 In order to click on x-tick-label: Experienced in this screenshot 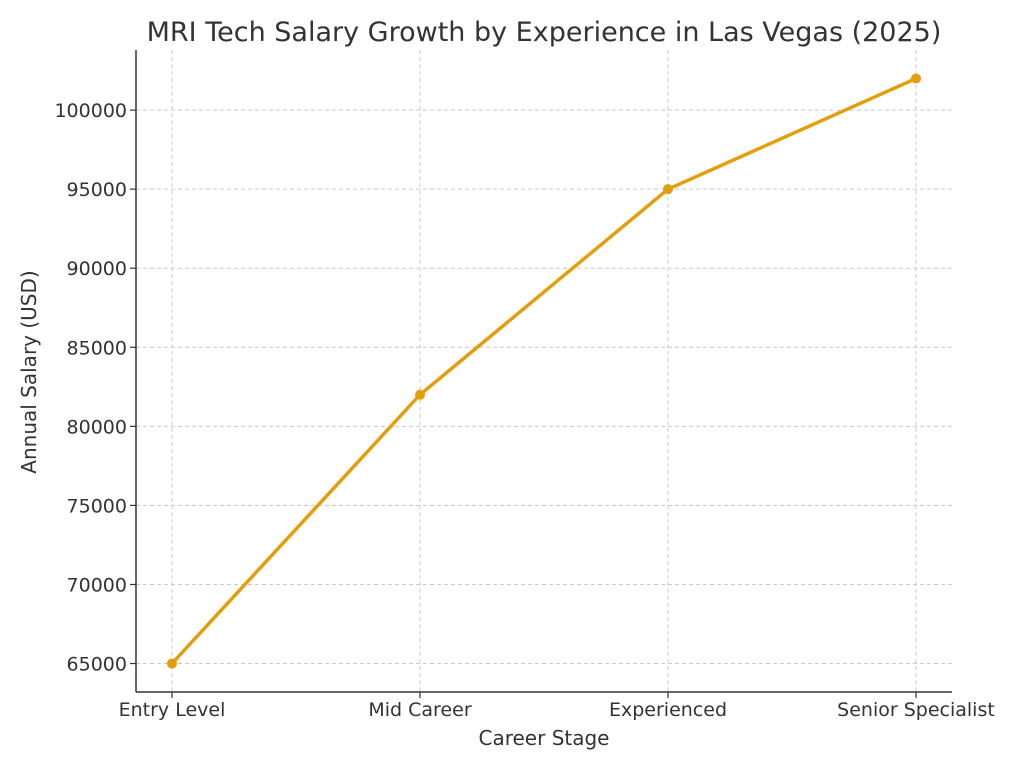, I will do `click(668, 710)`.